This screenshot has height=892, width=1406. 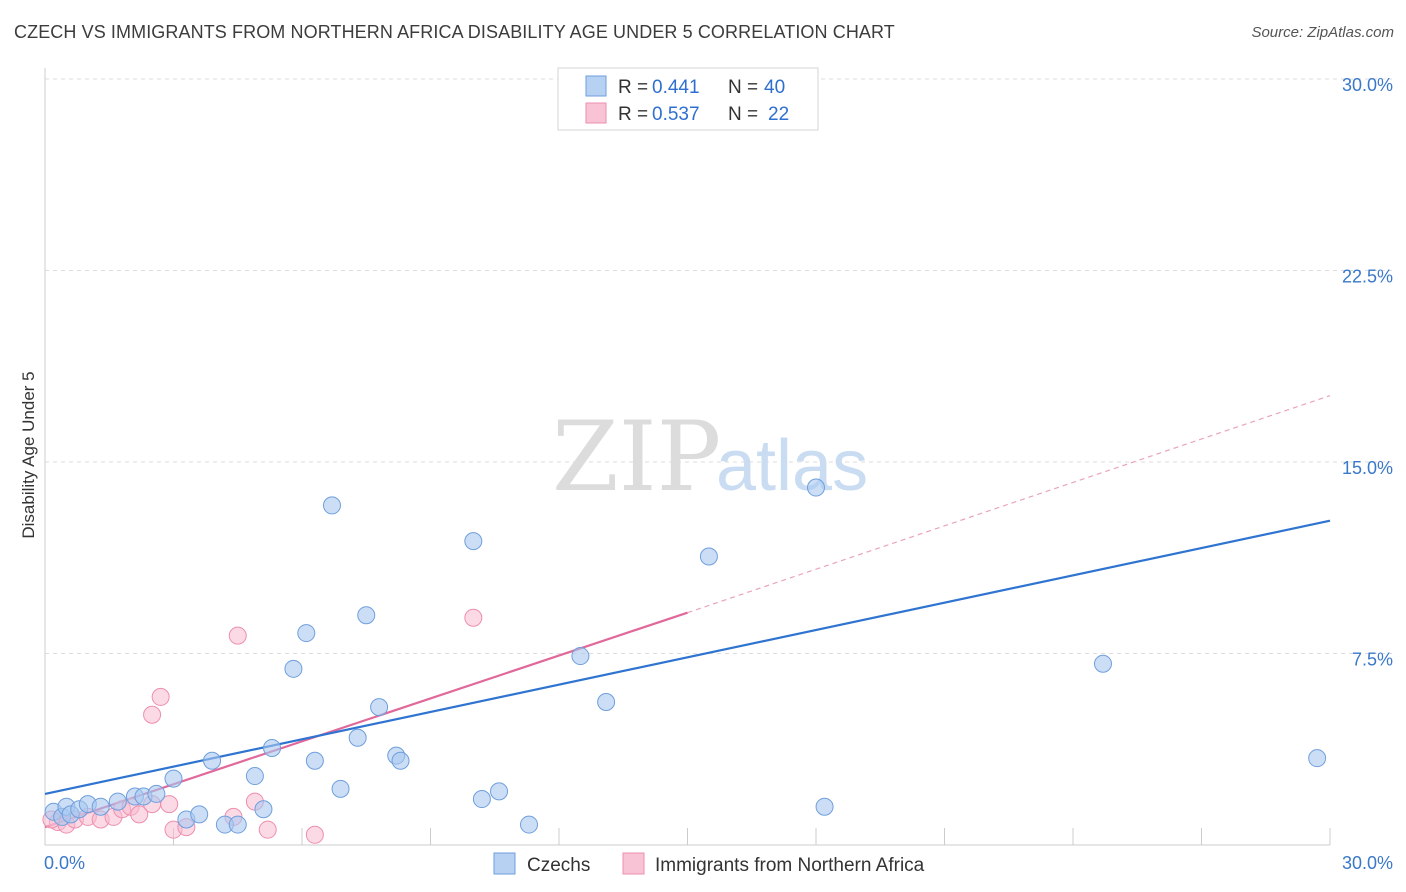 I want to click on source-label: Source: ZipAtlas.com, so click(x=1322, y=32).